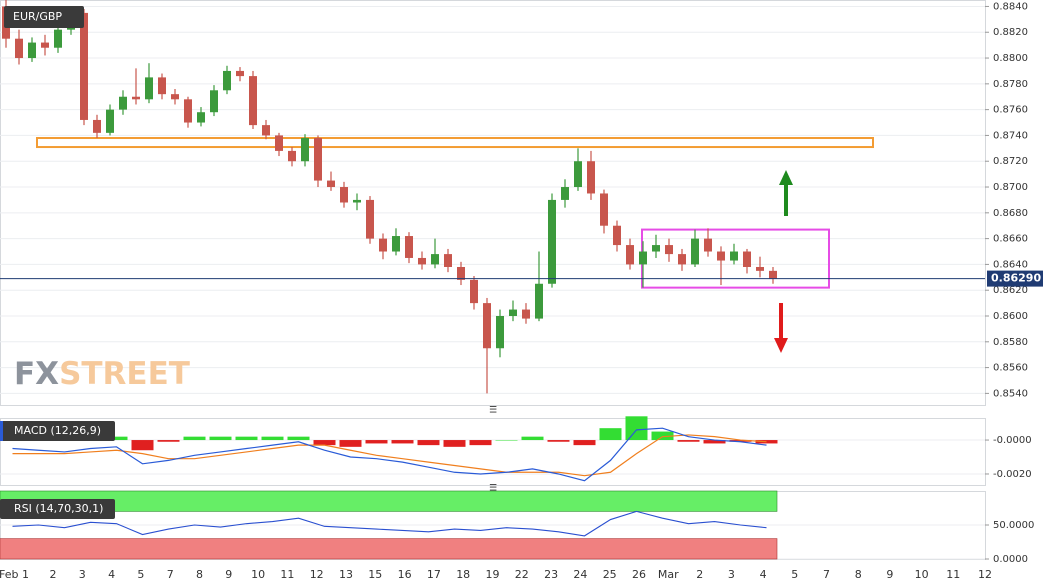  I want to click on x-tick-label: Feb 1, so click(14, 574).